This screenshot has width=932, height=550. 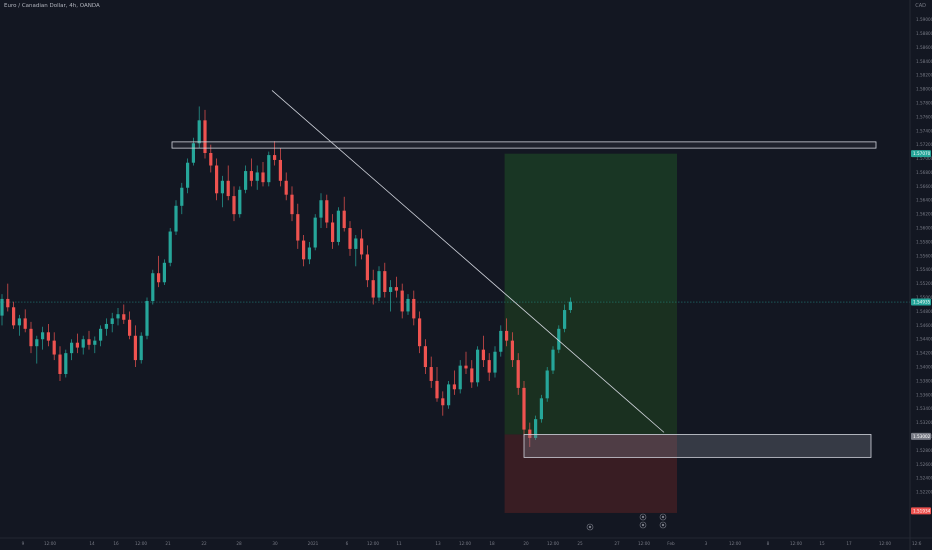 I want to click on price-tick-label: 1.56600, so click(x=924, y=186).